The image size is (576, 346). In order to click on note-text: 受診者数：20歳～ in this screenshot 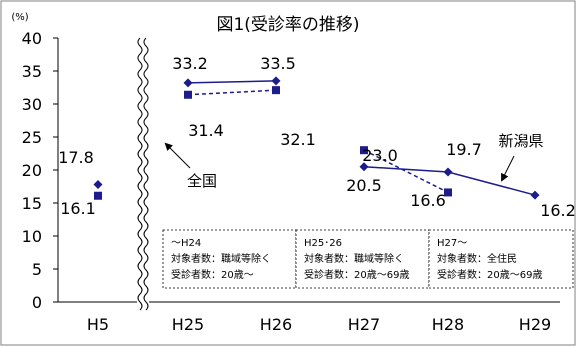, I will do `click(212, 274)`.